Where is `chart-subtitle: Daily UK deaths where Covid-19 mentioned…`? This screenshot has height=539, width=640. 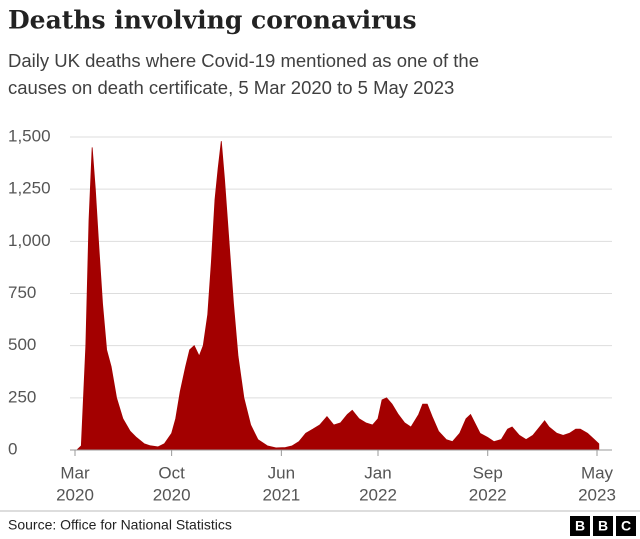
chart-subtitle: Daily UK deaths where Covid-19 mentioned… is located at coordinates (243, 60).